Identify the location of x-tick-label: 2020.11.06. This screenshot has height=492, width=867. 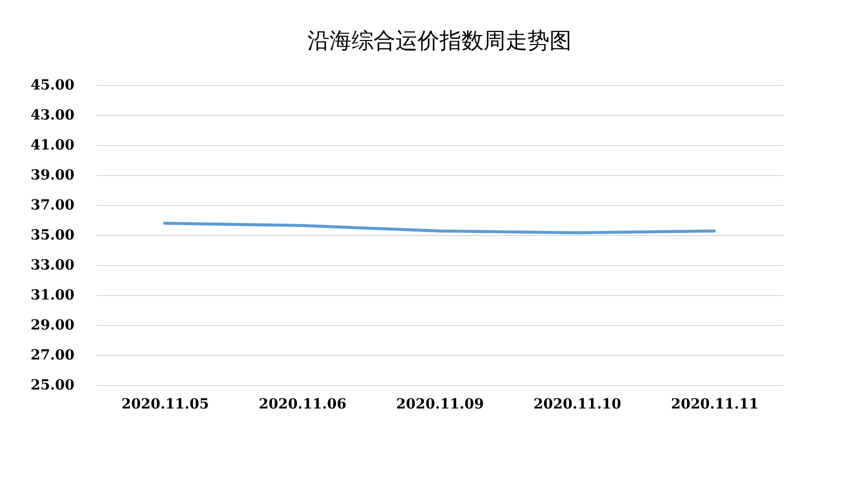
(302, 404).